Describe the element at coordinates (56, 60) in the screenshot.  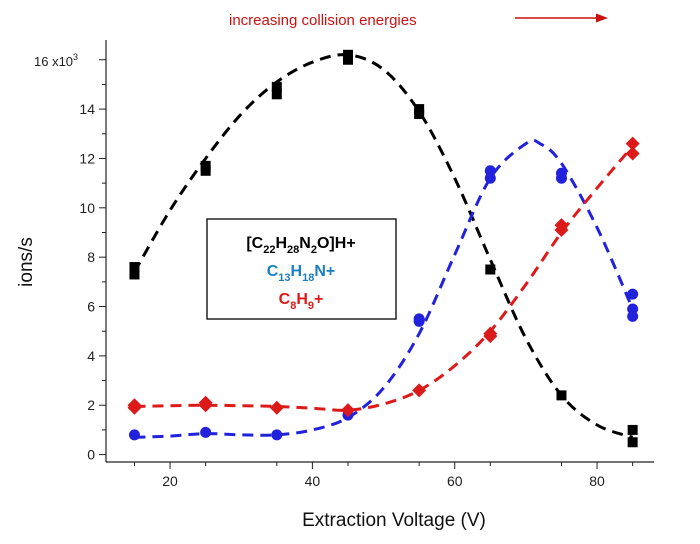
I see `y-multiplier-label: 16 x103` at that location.